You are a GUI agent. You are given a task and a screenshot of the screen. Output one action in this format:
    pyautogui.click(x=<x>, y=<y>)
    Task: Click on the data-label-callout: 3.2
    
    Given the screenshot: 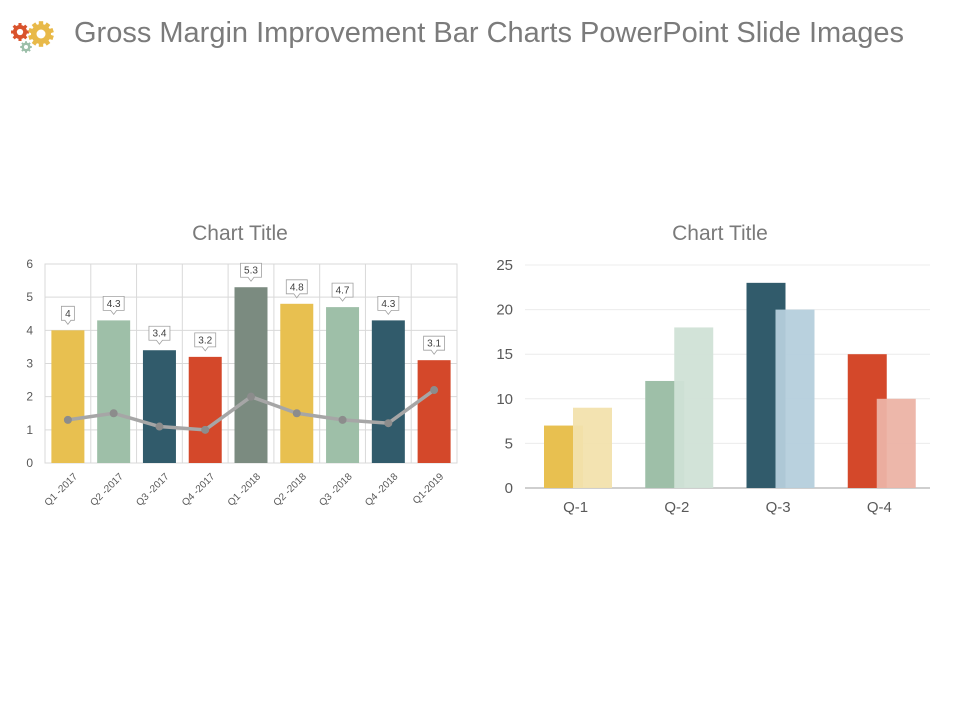 What is the action you would take?
    pyautogui.click(x=205, y=342)
    